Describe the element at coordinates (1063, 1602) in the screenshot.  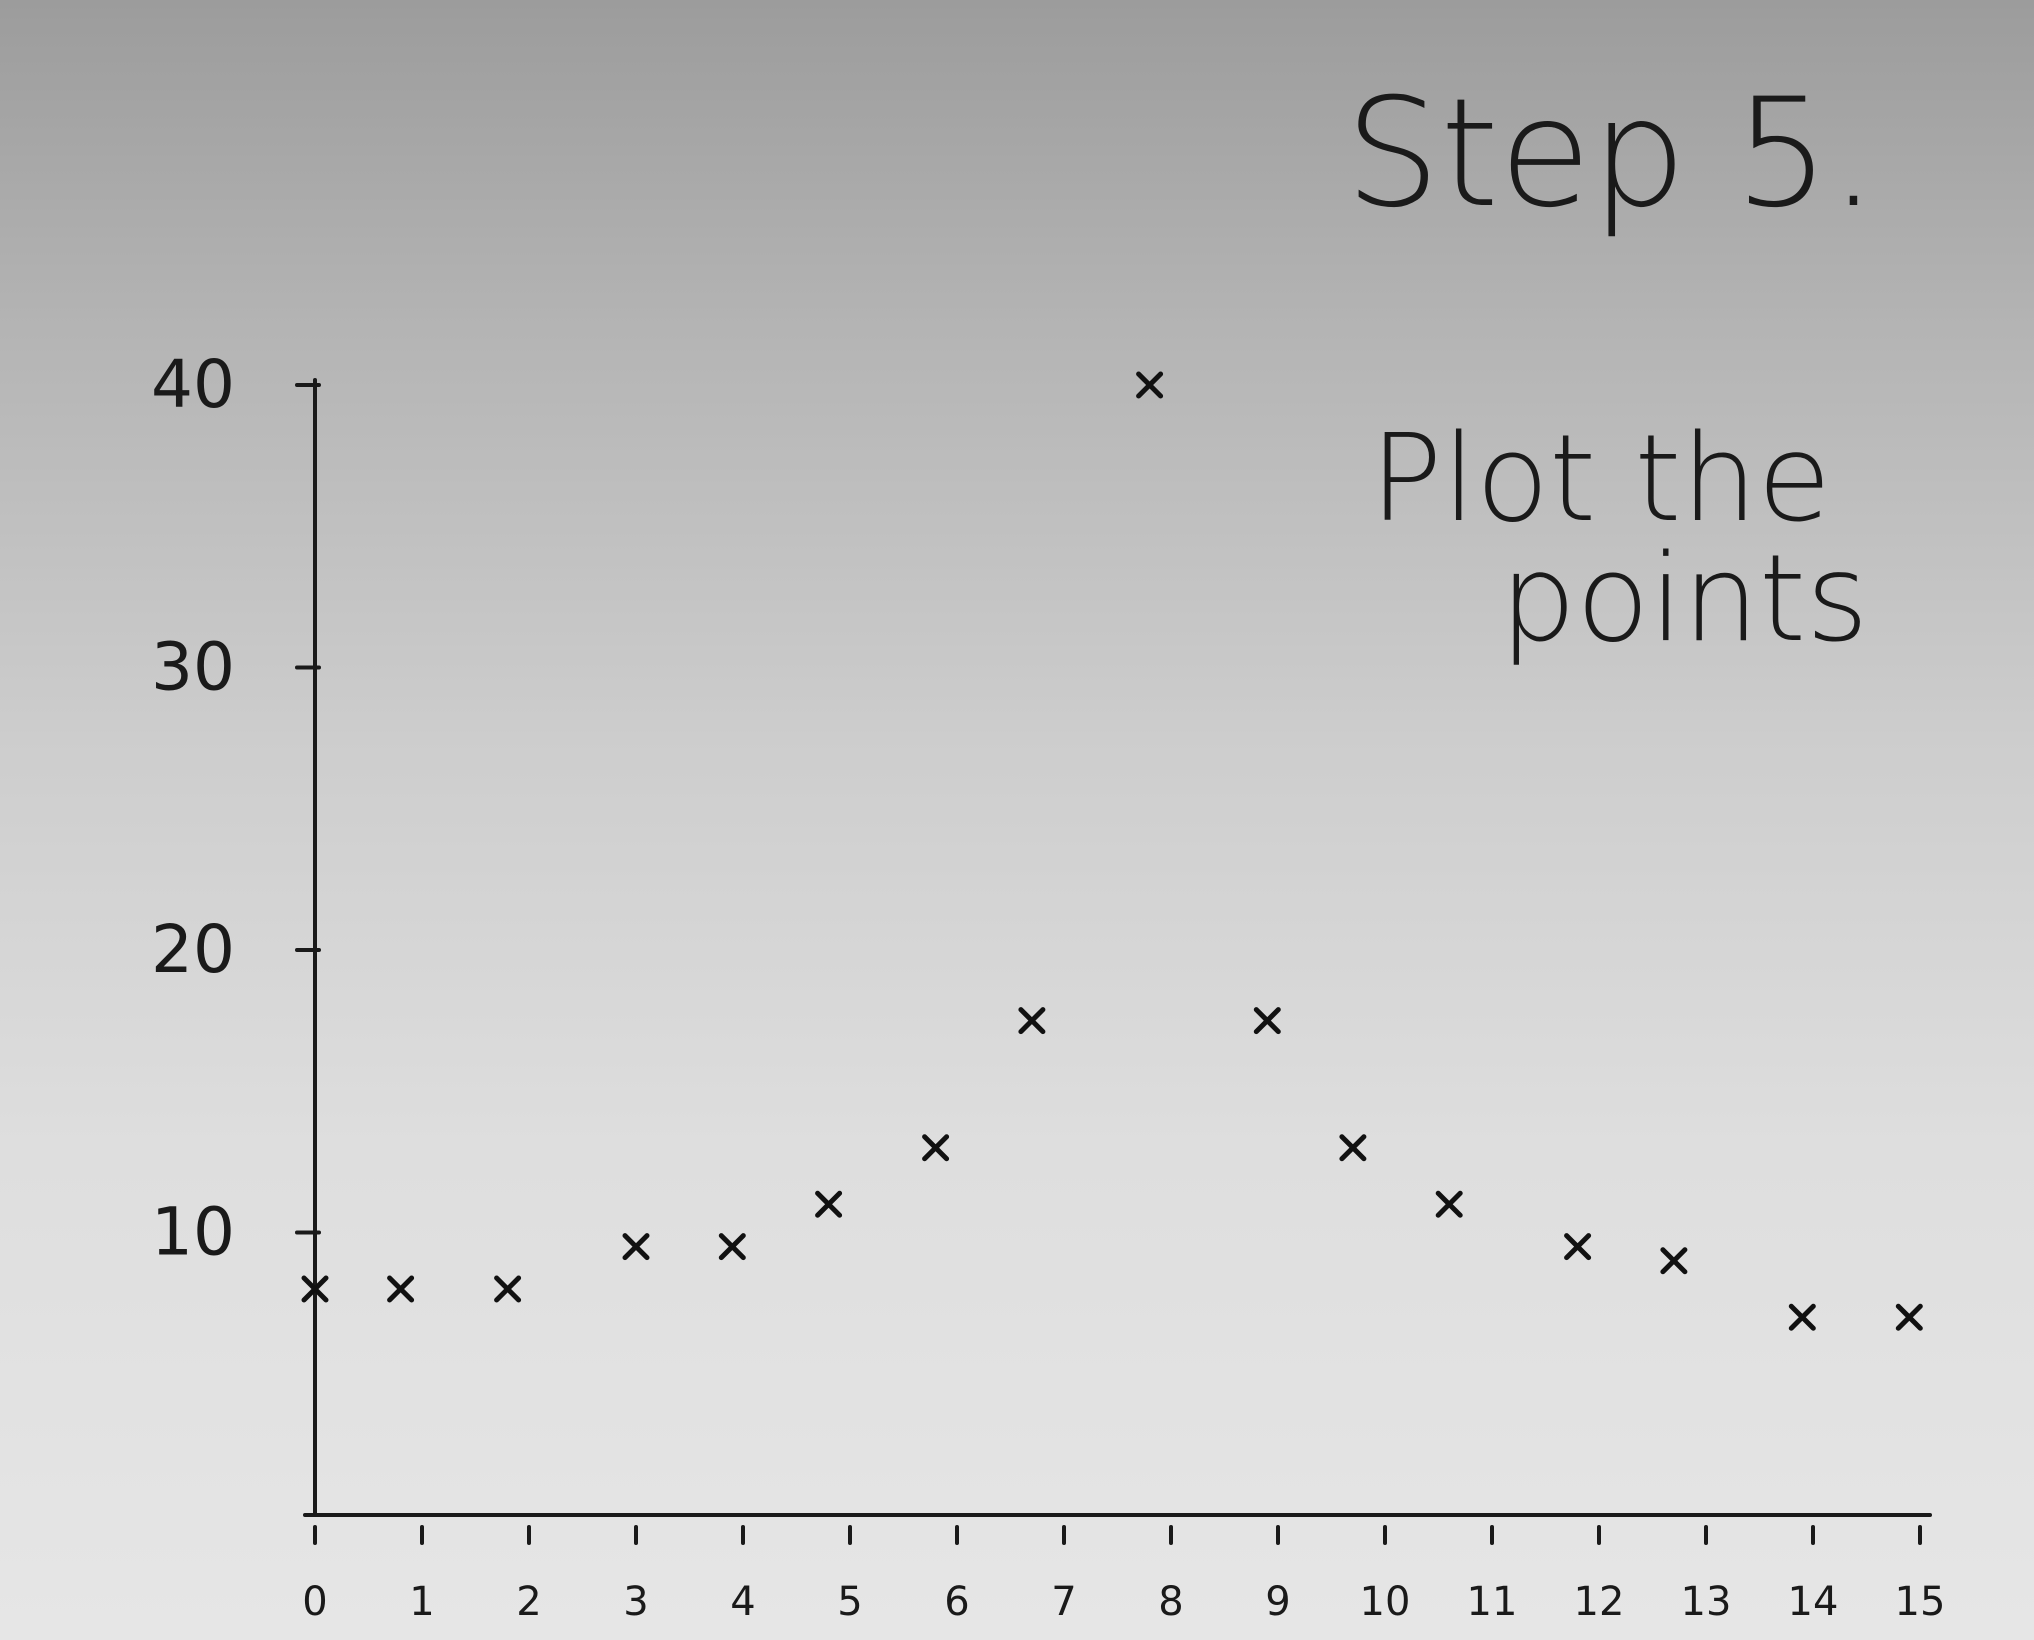
I see `x-tick-label: 7` at that location.